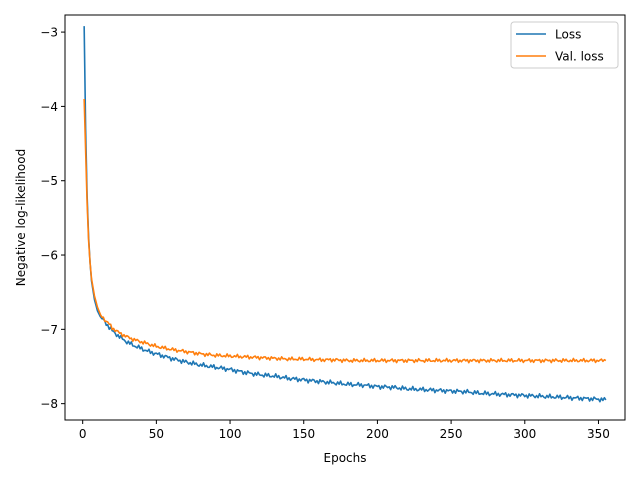  What do you see at coordinates (49, 181) in the screenshot?
I see `y-tick-label: −5` at bounding box center [49, 181].